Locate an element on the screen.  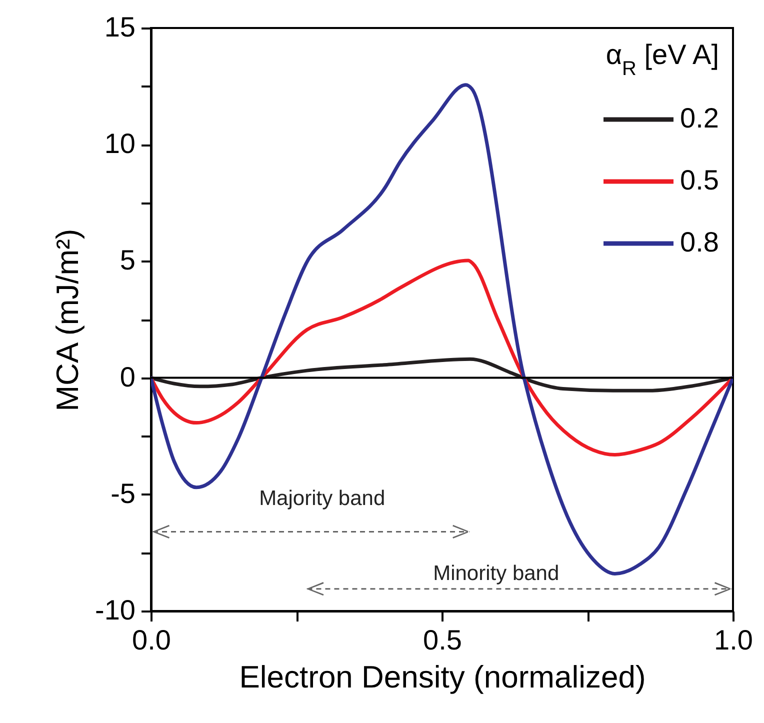
annotation: Minority band is located at coordinates (496, 574).